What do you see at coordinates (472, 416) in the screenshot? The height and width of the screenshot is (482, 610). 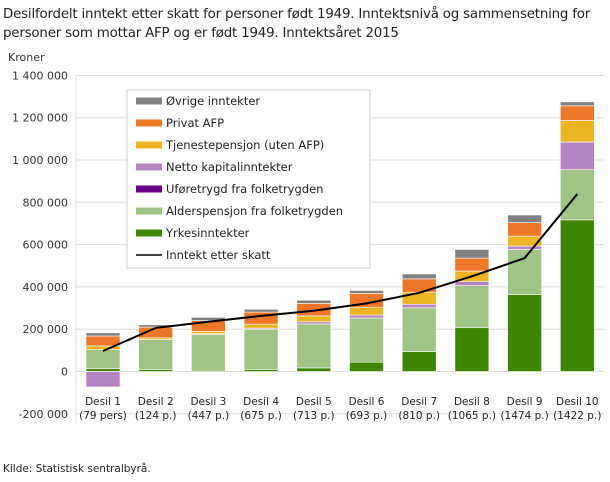 I see `x-tick-sublabel: (1065 p.)` at bounding box center [472, 416].